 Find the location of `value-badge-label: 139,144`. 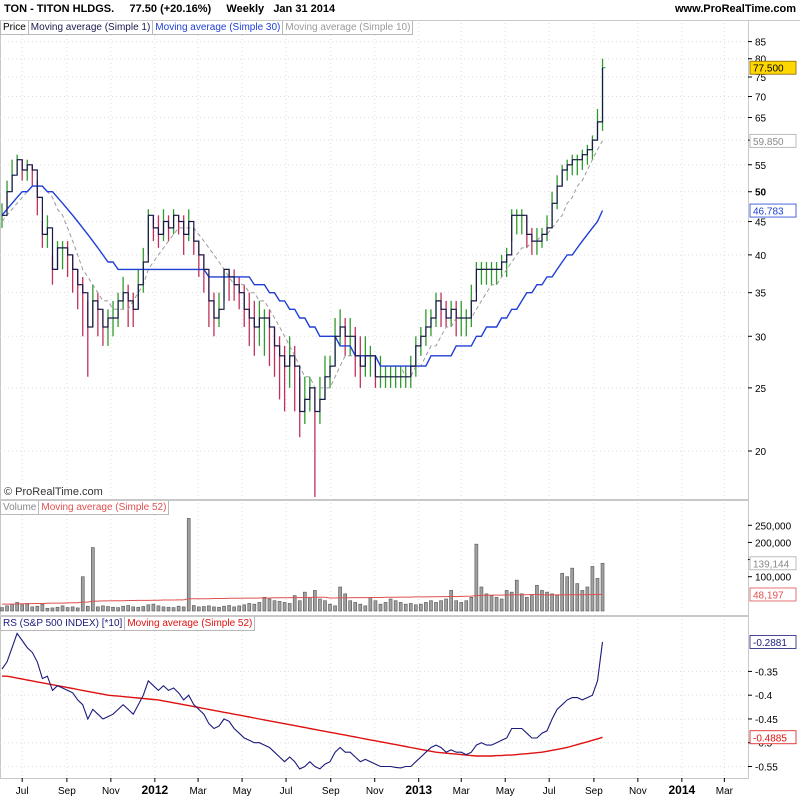

value-badge-label: 139,144 is located at coordinates (771, 564).